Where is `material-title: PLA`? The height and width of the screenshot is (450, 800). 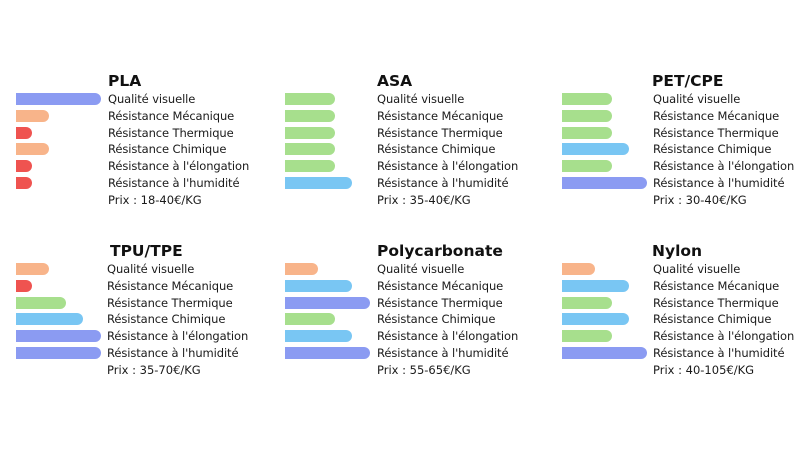
material-title: PLA is located at coordinates (125, 81).